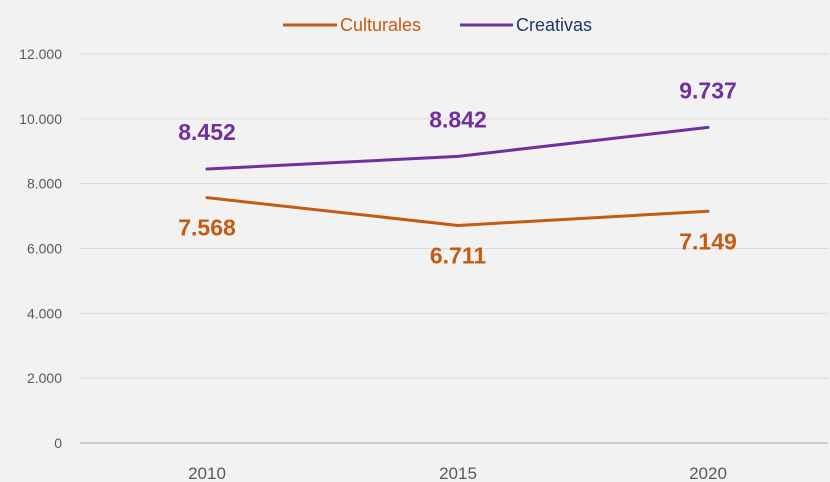 The image size is (830, 482). Describe the element at coordinates (708, 241) in the screenshot. I see `data-label: 7.149` at that location.